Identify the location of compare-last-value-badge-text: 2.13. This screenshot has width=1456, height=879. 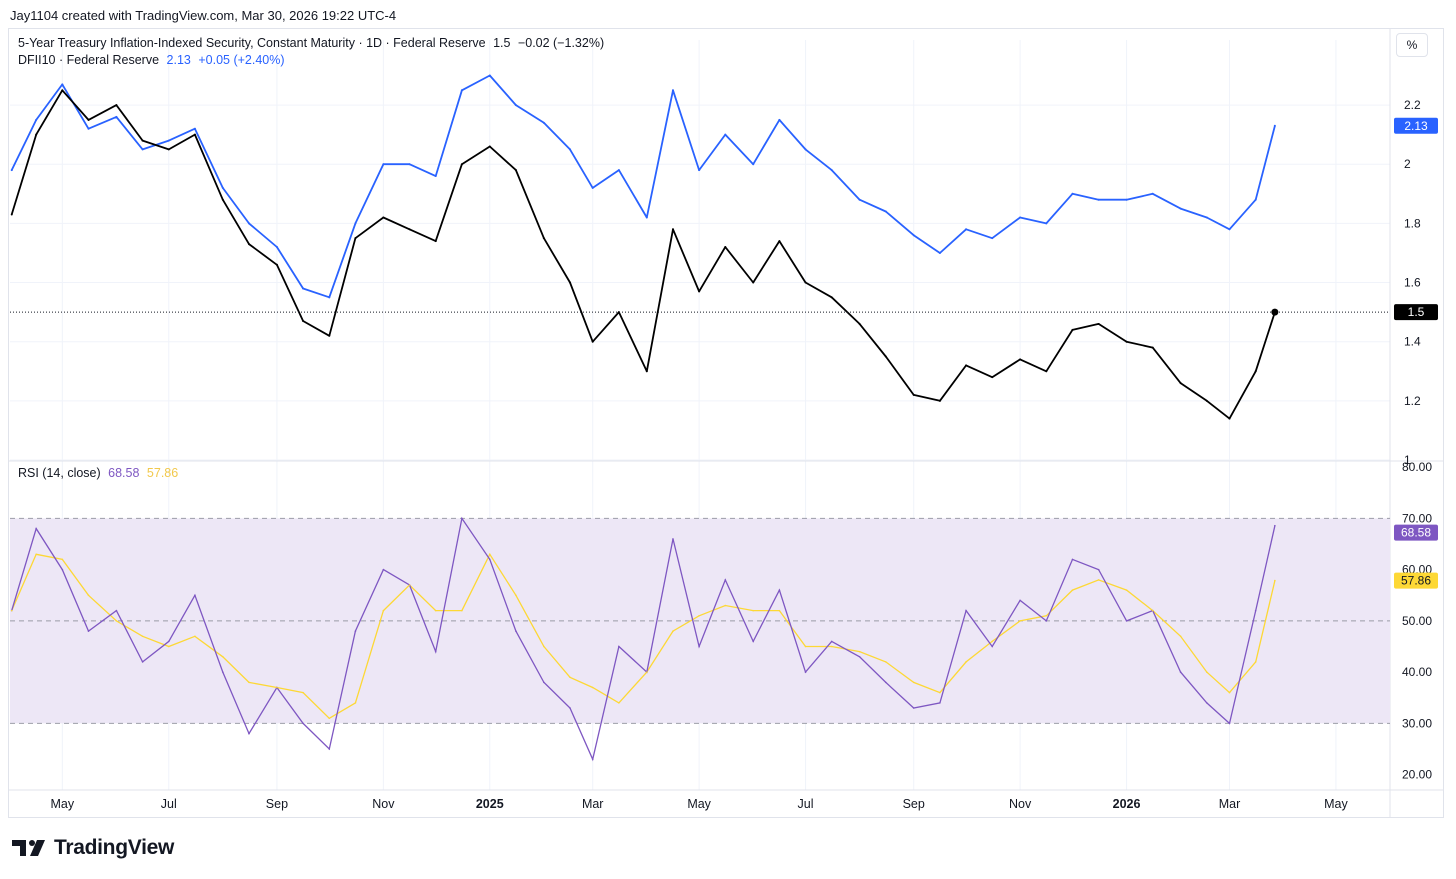
(1416, 126).